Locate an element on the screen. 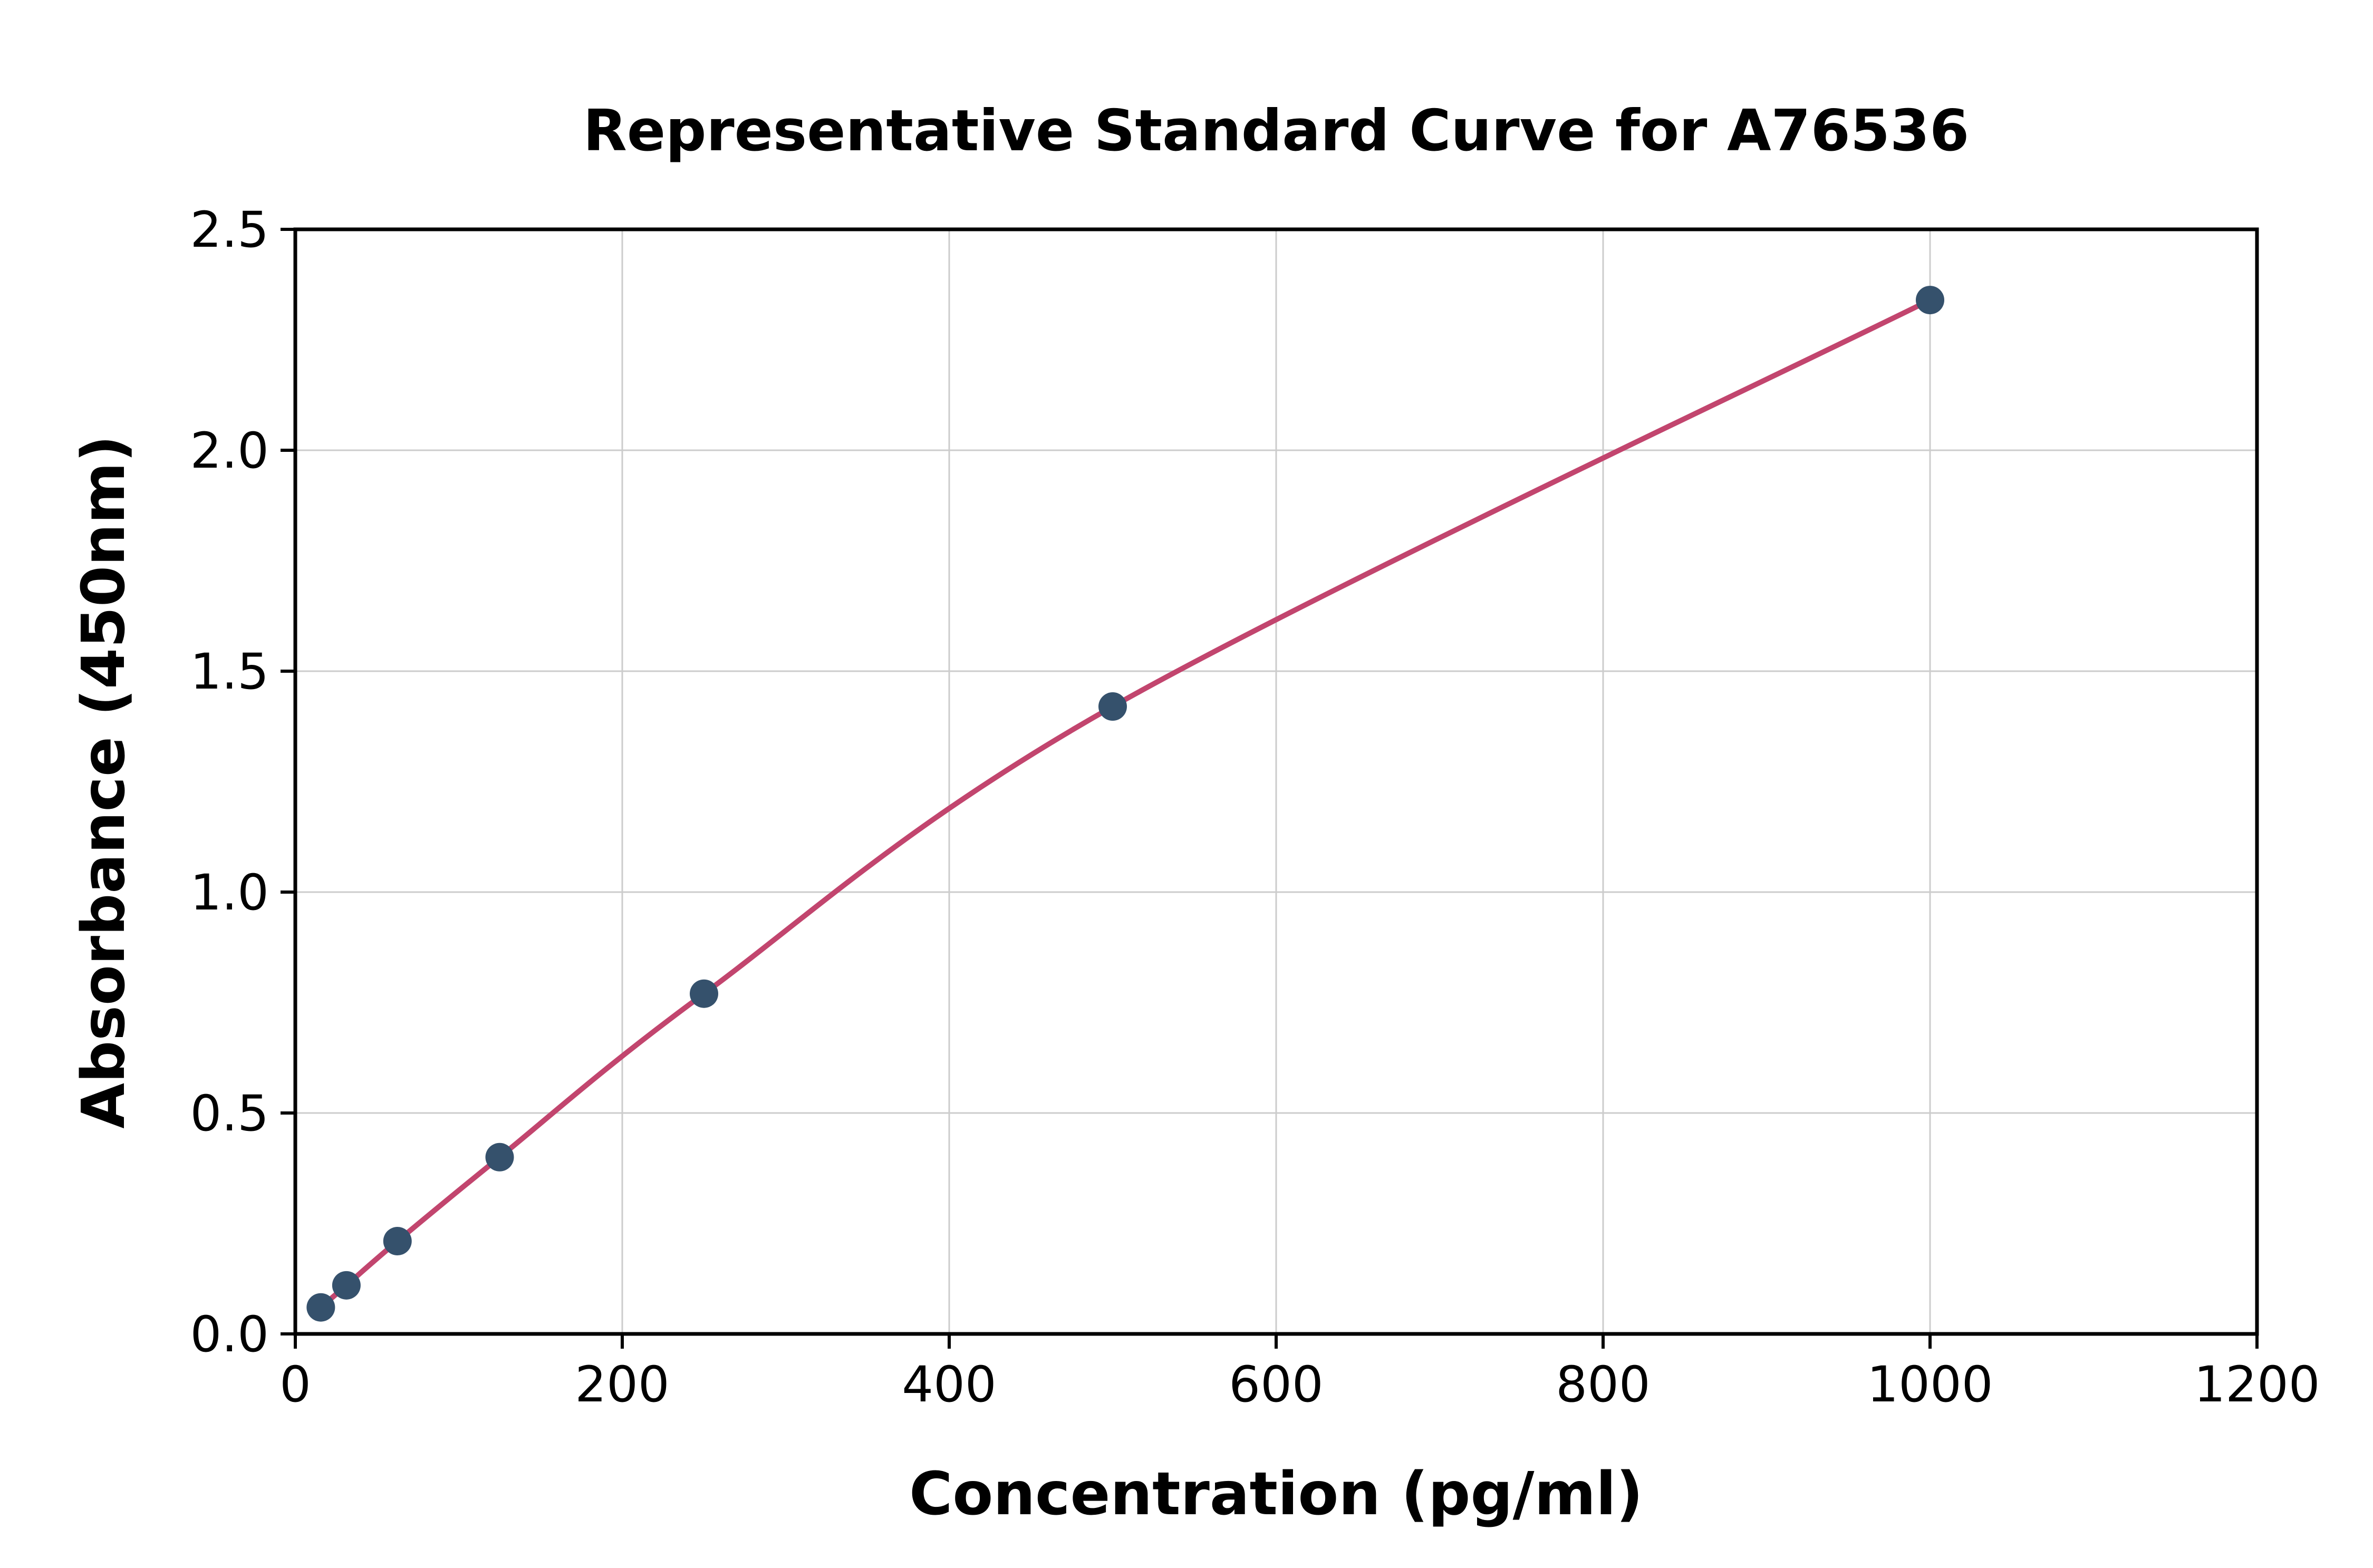  x-axis-label: Concentration (pg/ml) is located at coordinates (1276, 1494).